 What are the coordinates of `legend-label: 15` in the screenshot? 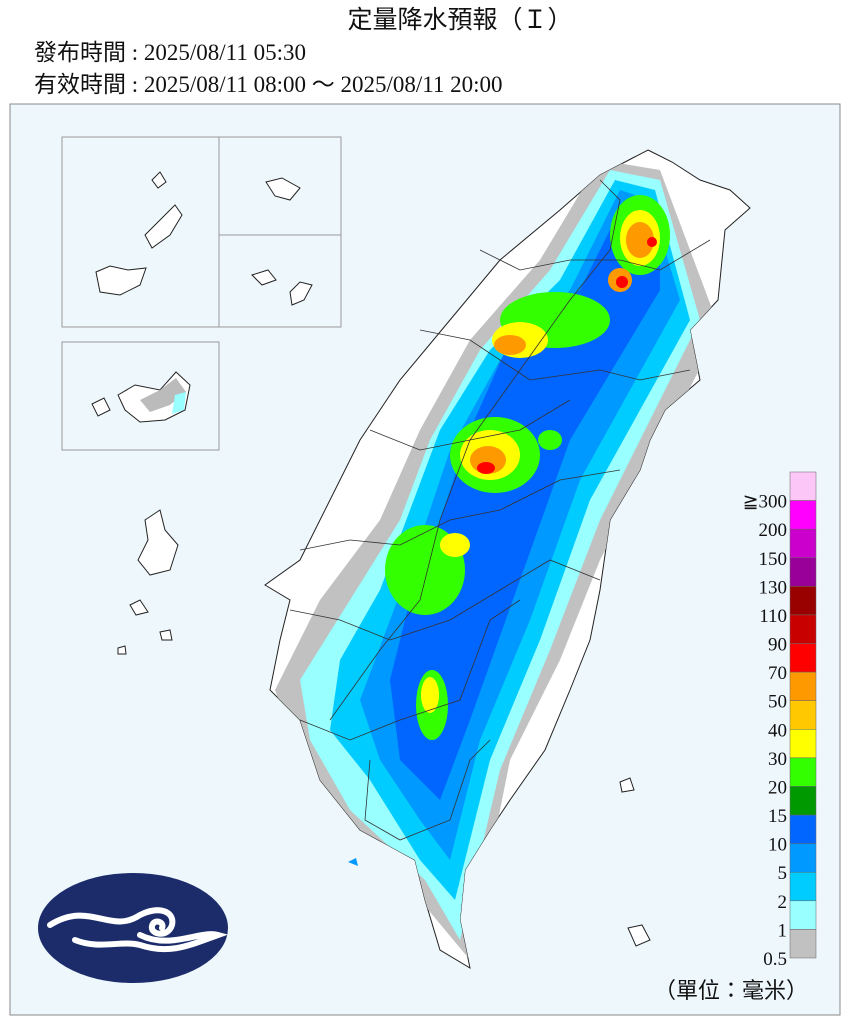 It's located at (777, 816).